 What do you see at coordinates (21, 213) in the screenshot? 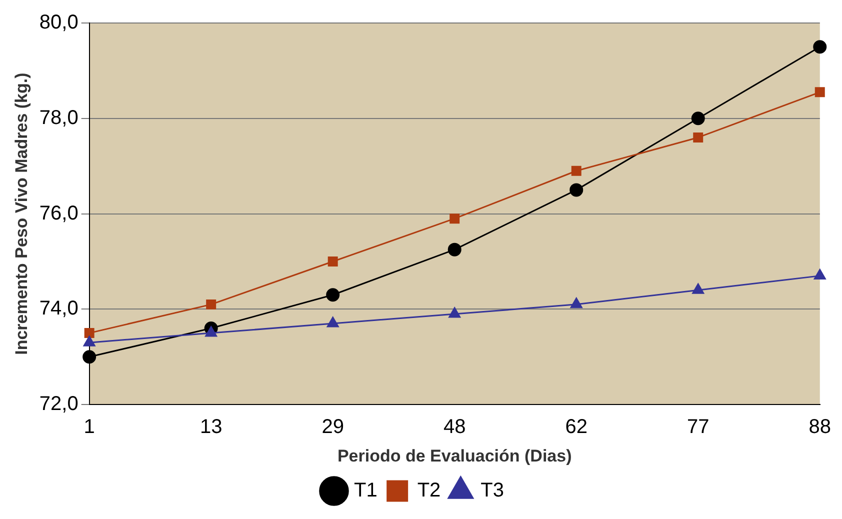
I see `y-axis-title: Incremento Peso Vivo Madres (kg.)` at bounding box center [21, 213].